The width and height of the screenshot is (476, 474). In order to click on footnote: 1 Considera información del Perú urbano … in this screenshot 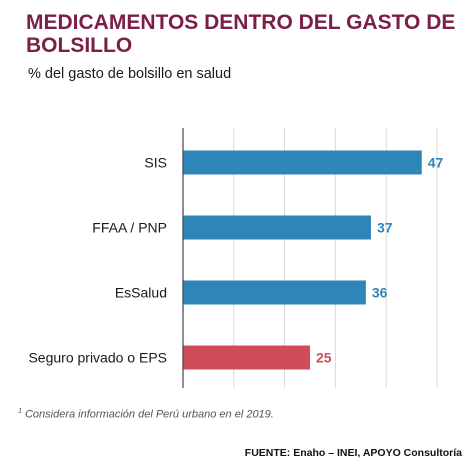, I will do `click(146, 414)`.